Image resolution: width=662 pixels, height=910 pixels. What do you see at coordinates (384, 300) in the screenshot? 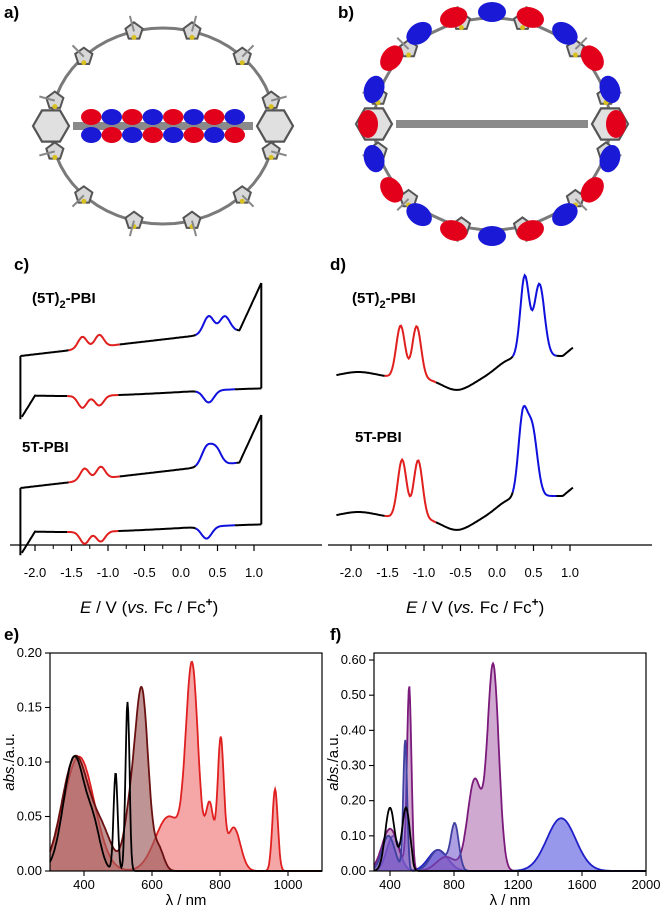
I see `dpv-compound-label-dimer: (5T)2-PBI` at bounding box center [384, 300].